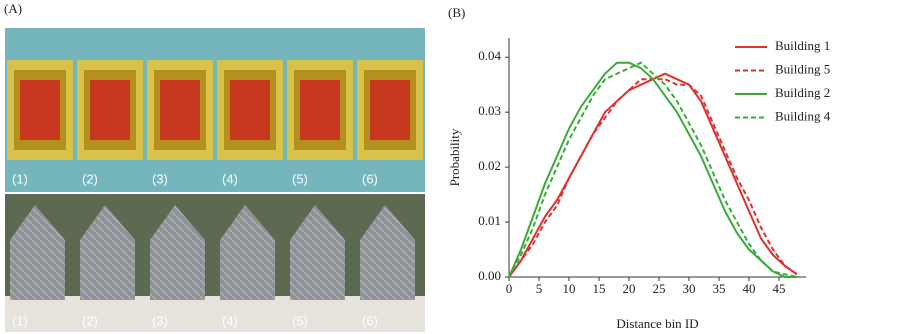 Image resolution: width=899 pixels, height=334 pixels. I want to click on panel-label: (B), so click(456, 12).